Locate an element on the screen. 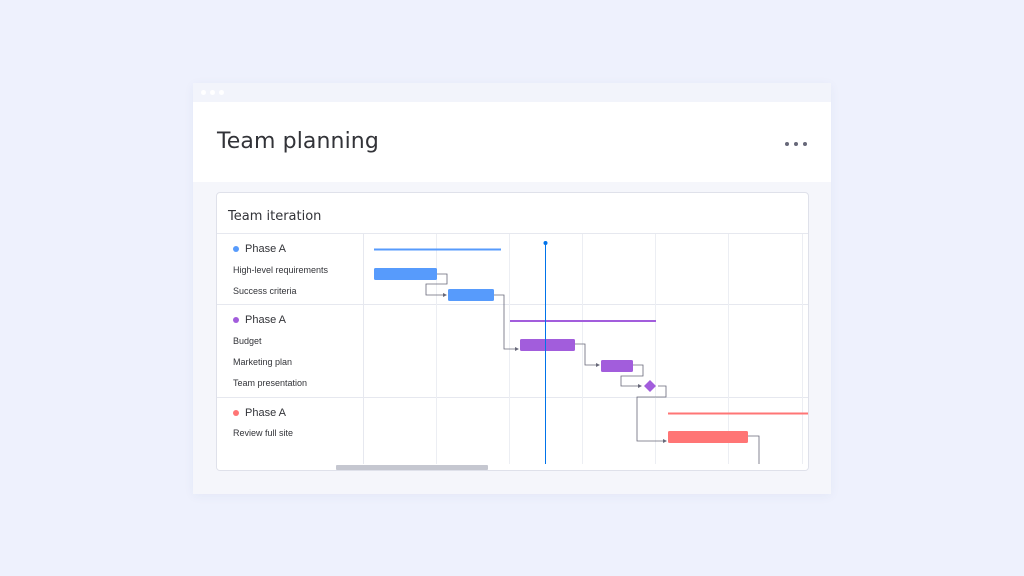 This screenshot has width=1024, height=576. more-options-button is located at coordinates (796, 144).